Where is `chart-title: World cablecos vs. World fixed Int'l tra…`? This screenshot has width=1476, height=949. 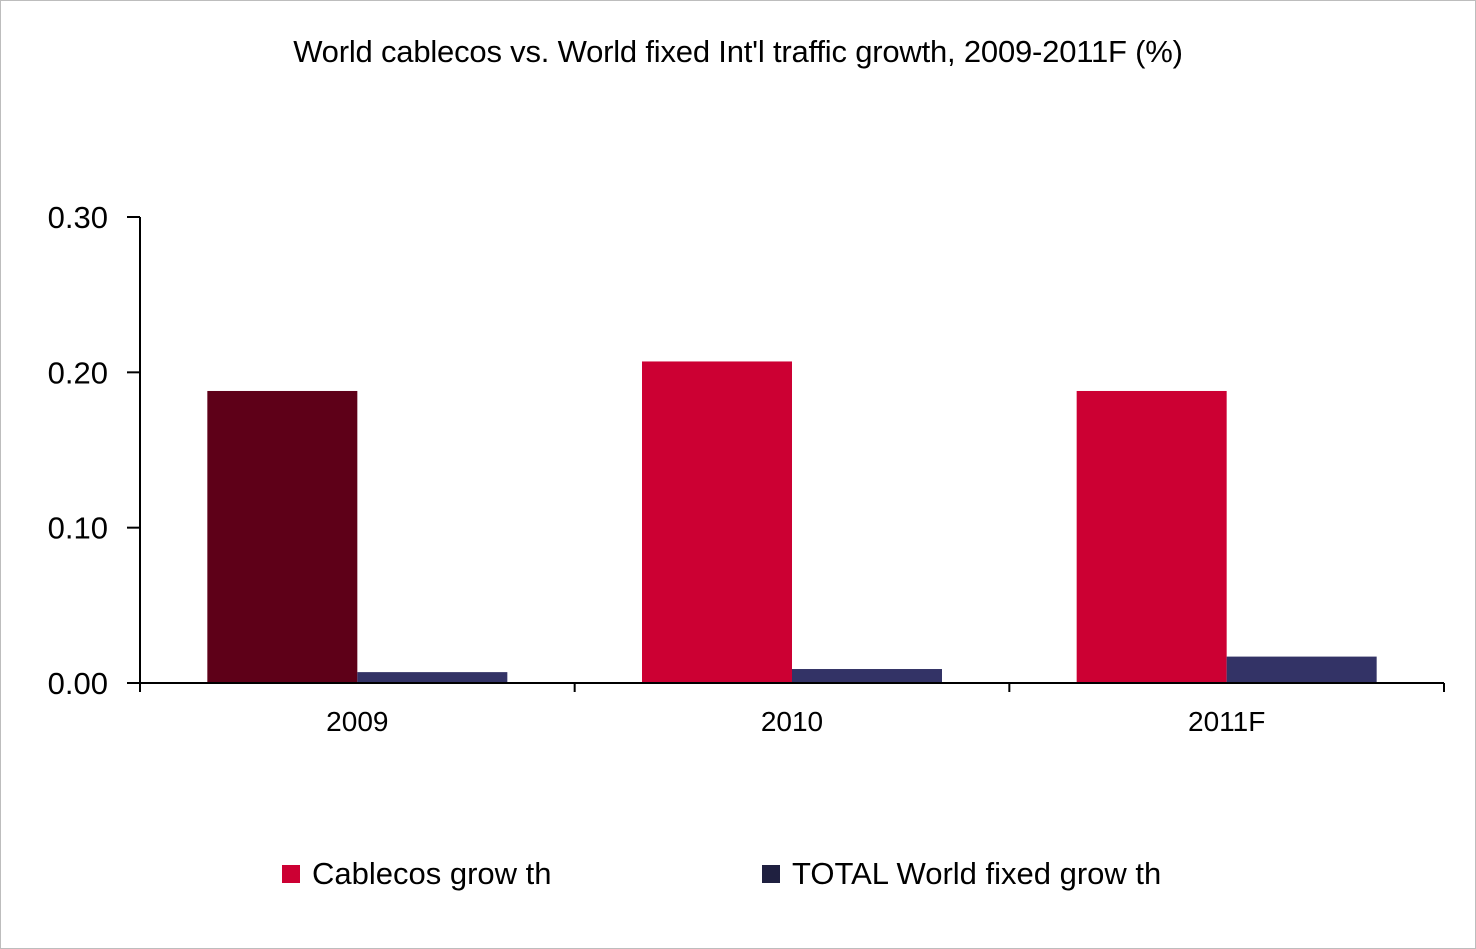
chart-title: World cablecos vs. World fixed Int'l tra… is located at coordinates (738, 51).